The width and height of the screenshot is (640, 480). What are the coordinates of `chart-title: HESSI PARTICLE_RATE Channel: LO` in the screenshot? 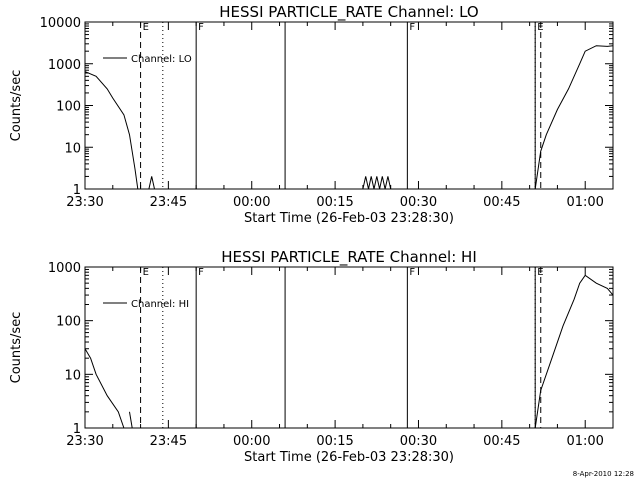 It's located at (348, 12).